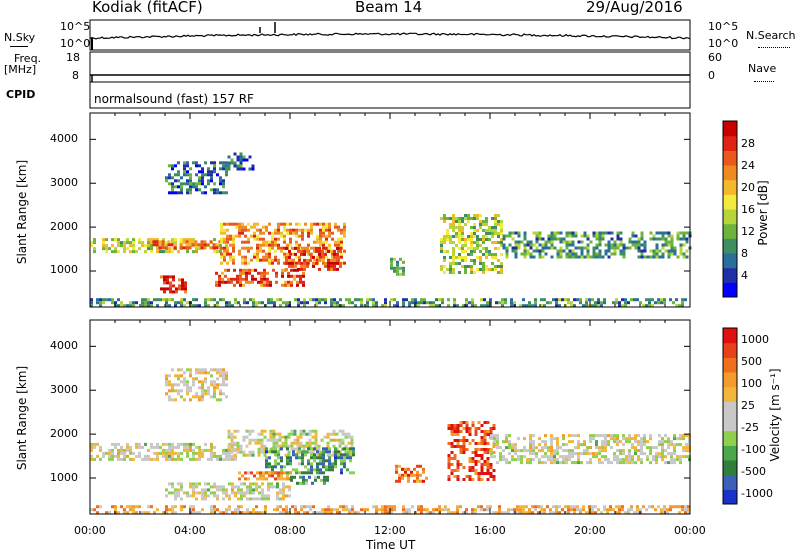 The image size is (800, 554). What do you see at coordinates (748, 187) in the screenshot?
I see `power-colorbar-tick: 20` at bounding box center [748, 187].